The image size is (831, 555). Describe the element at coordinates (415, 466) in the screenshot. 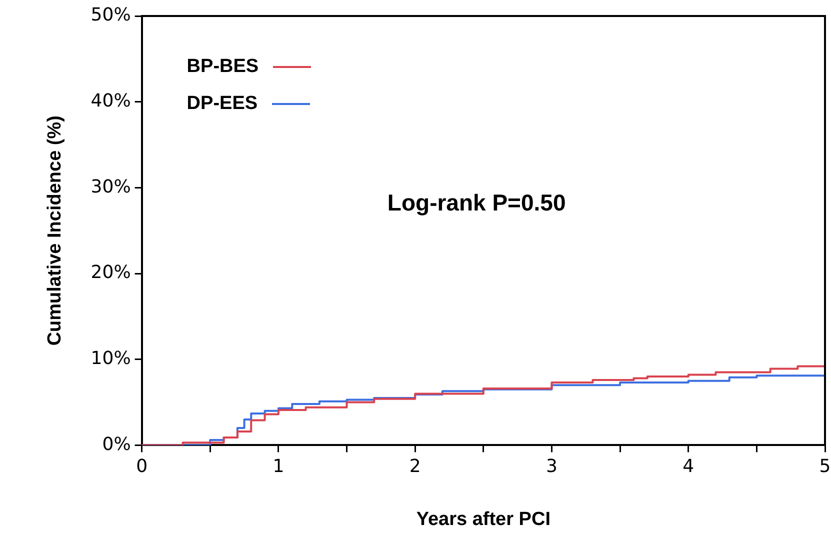

I see `x-tick-label: 2` at that location.